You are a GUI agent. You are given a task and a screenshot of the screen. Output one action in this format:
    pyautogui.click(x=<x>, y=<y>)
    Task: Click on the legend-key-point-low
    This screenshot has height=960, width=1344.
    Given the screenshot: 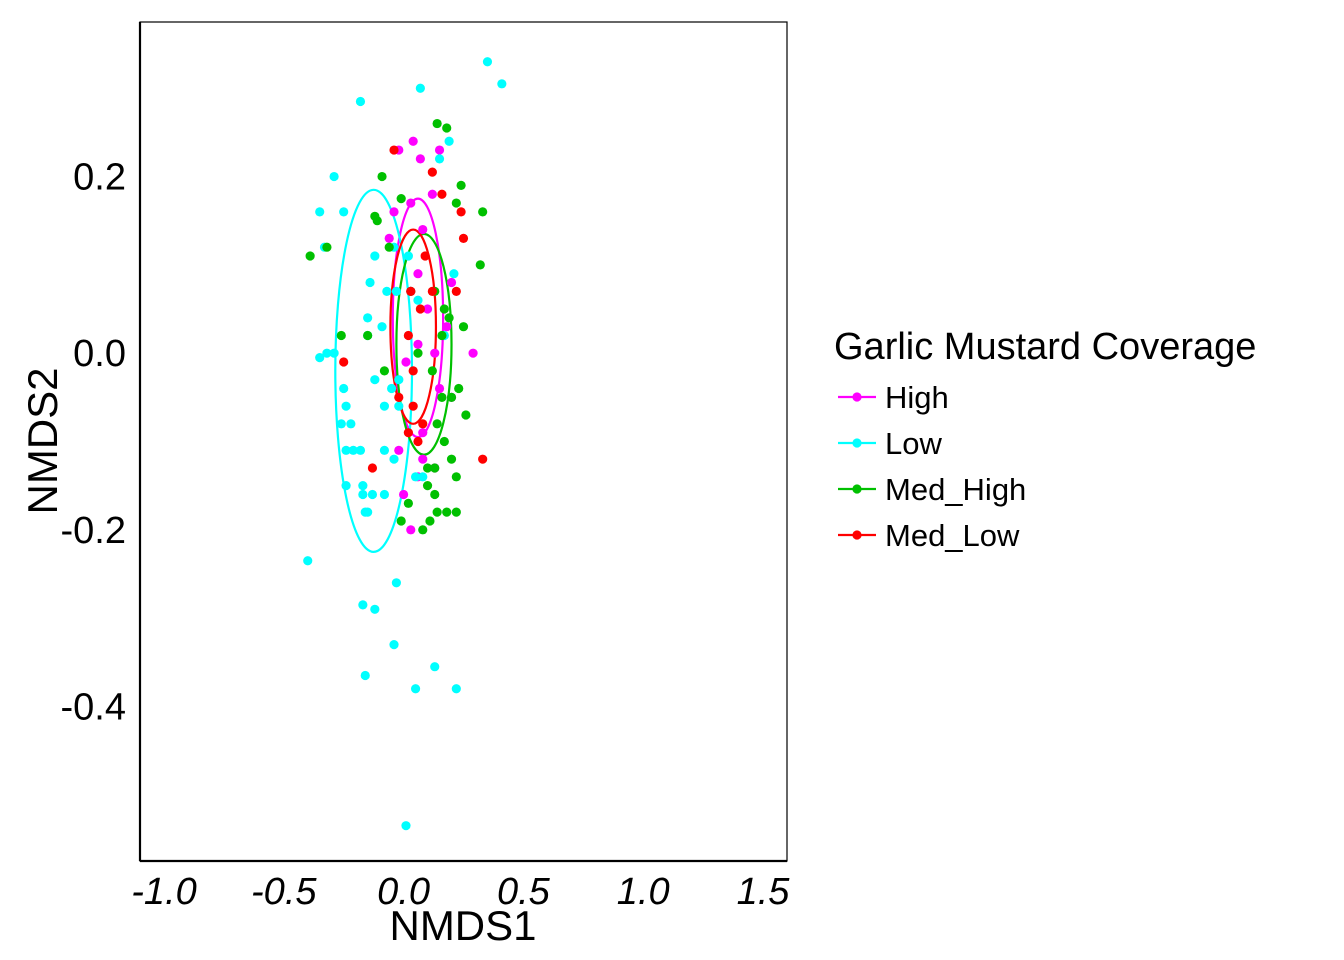 What is the action you would take?
    pyautogui.click(x=857, y=443)
    